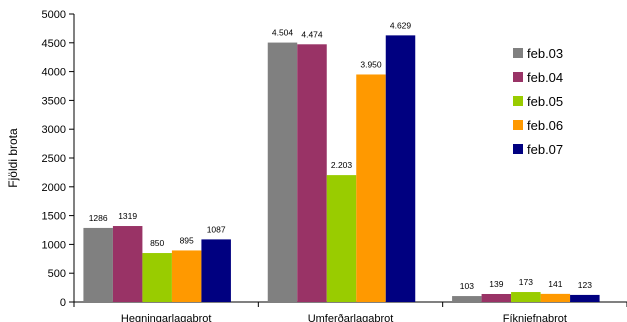 The height and width of the screenshot is (322, 627). Describe the element at coordinates (555, 284) in the screenshot. I see `data-label: 141` at that location.